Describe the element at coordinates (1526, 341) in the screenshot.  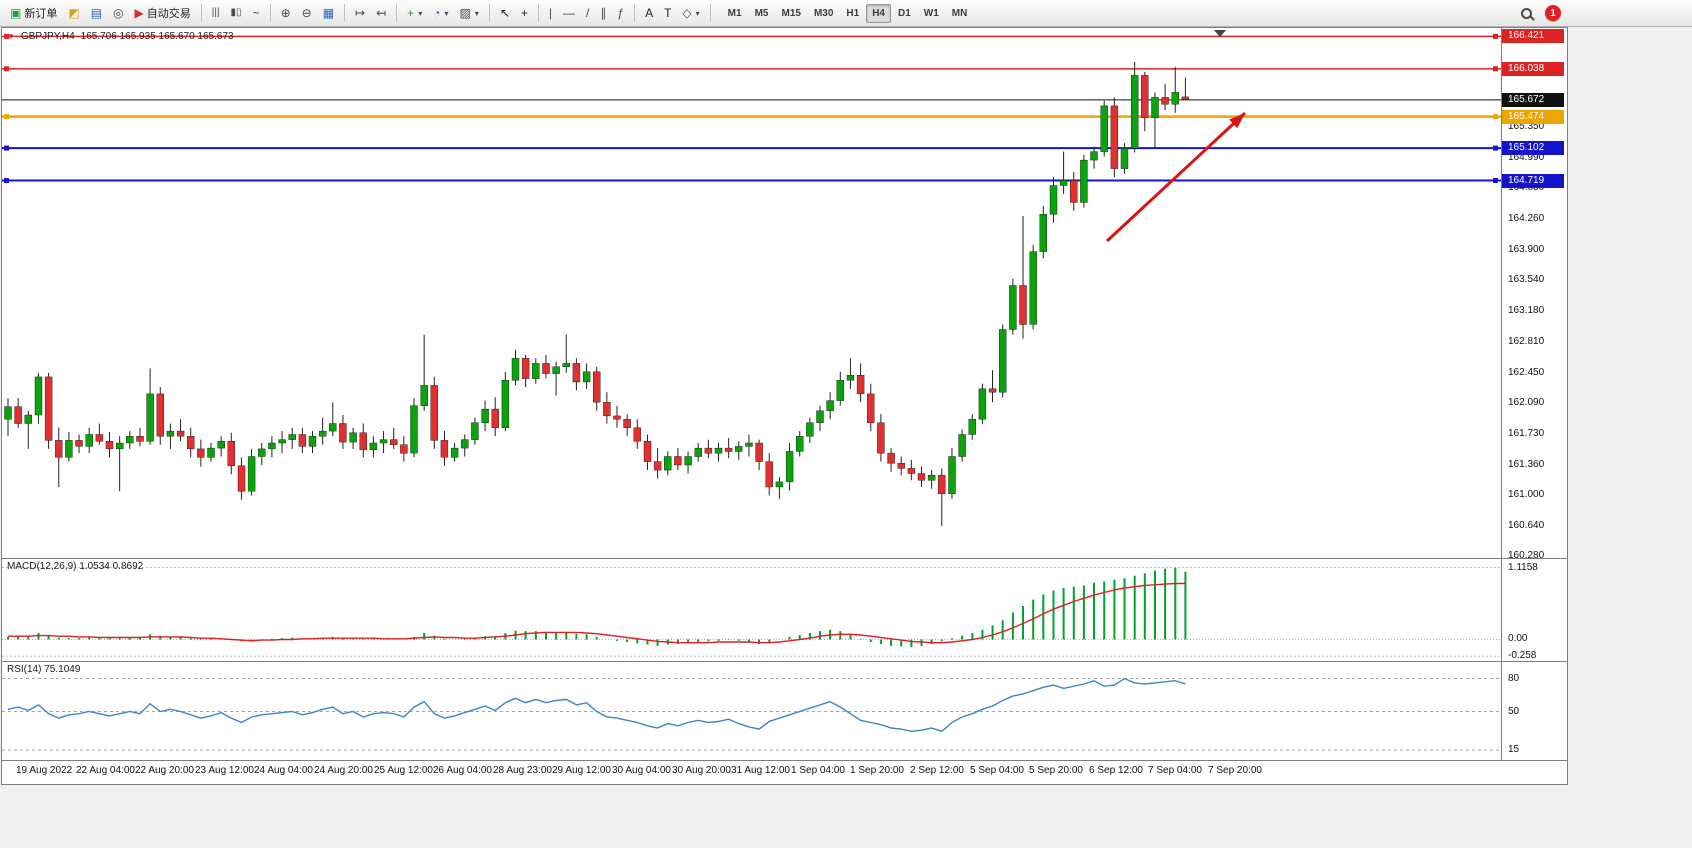
I see `price-tick: 162.810` at that location.